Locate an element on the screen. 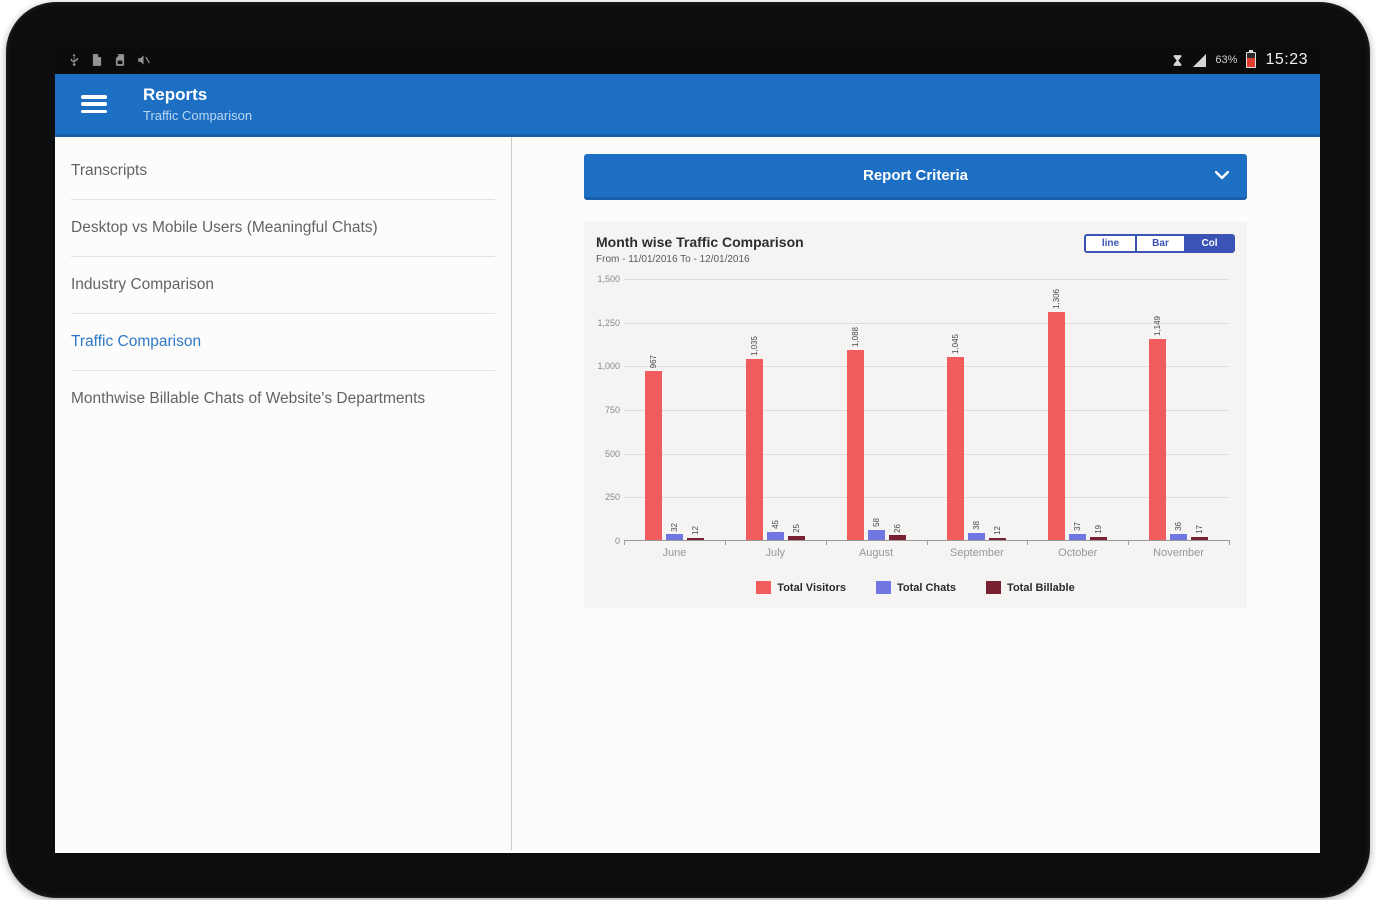  usb-icon is located at coordinates (74, 59).